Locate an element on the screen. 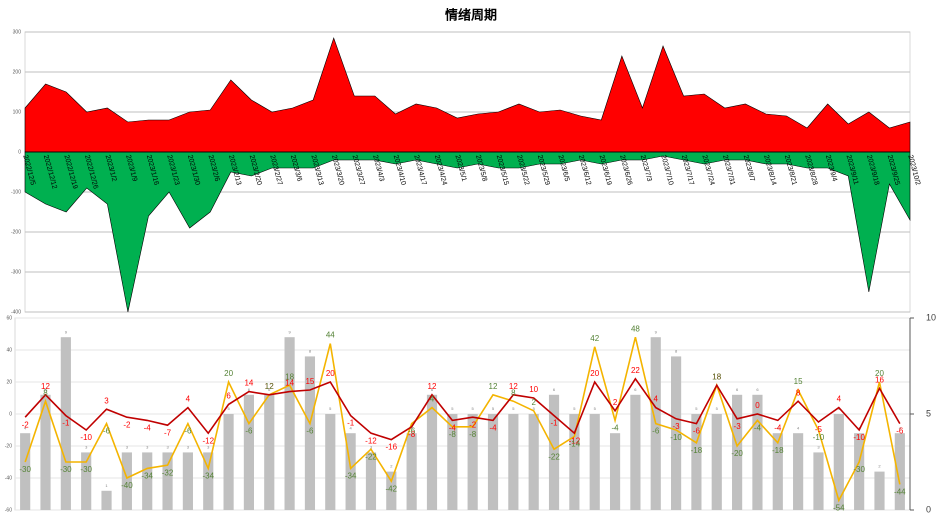 This screenshot has height=525, width=942. data-label: -10 is located at coordinates (859, 437).